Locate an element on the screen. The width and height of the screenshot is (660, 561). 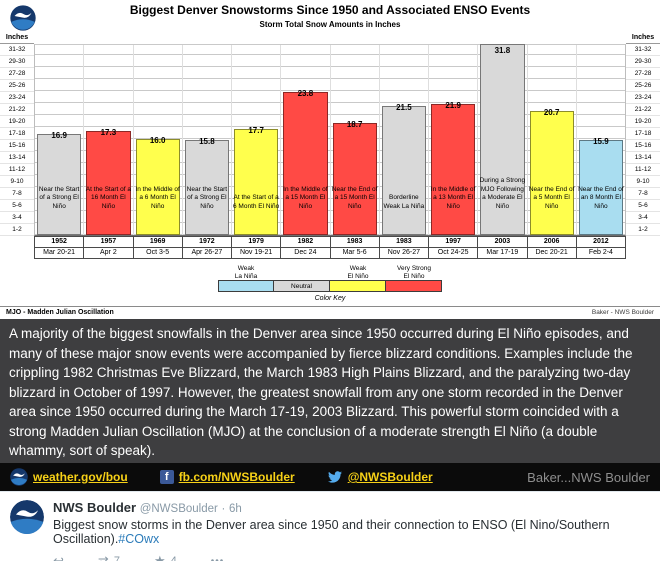
year-cell: 1979 is located at coordinates (257, 242).